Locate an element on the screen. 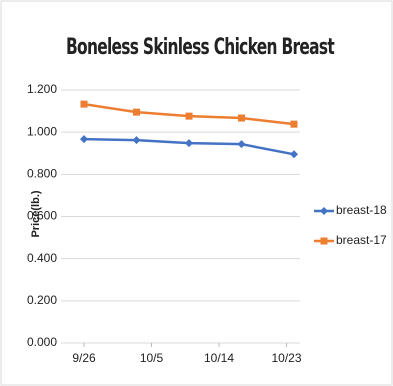 The height and width of the screenshot is (386, 393). x-tick-label: 10/5 is located at coordinates (152, 358).